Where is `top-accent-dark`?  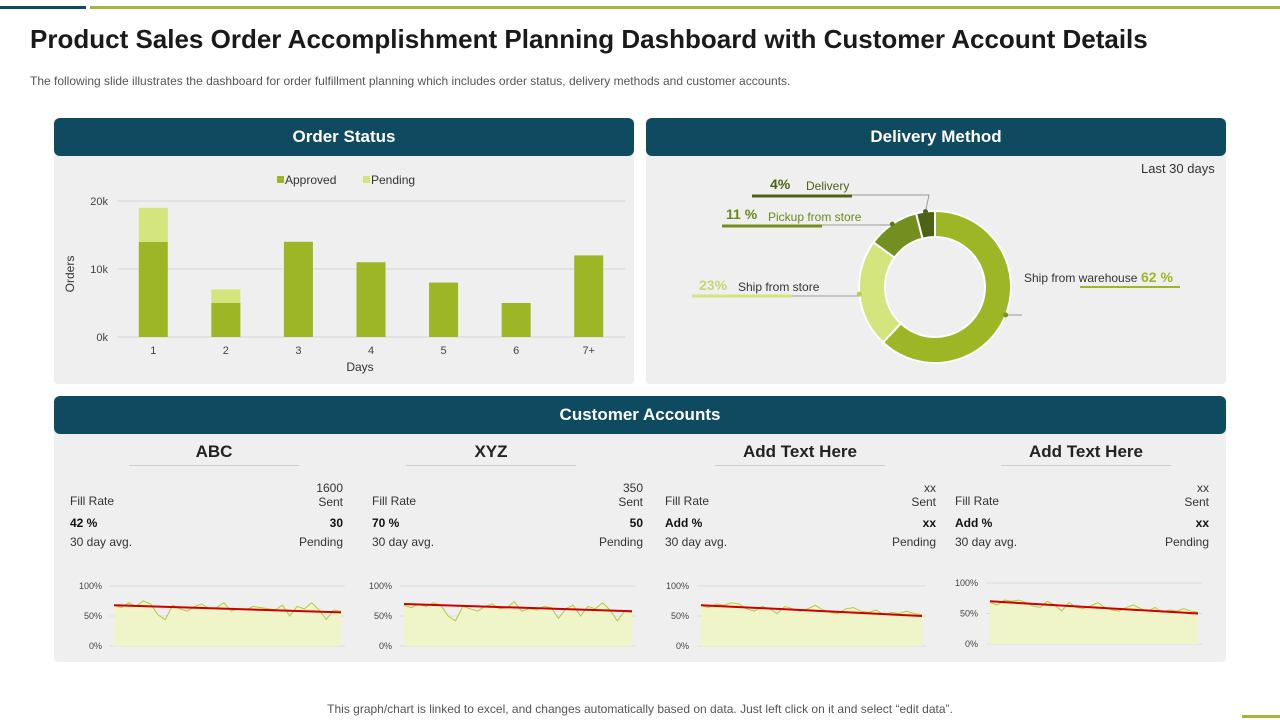
top-accent-dark is located at coordinates (43, 7).